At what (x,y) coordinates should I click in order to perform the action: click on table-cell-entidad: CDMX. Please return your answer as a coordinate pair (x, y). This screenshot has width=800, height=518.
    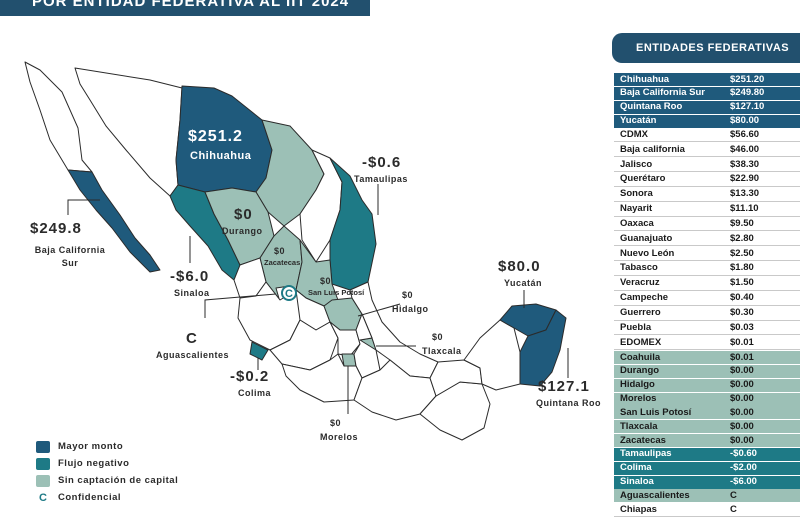
    Looking at the image, I should click on (634, 134).